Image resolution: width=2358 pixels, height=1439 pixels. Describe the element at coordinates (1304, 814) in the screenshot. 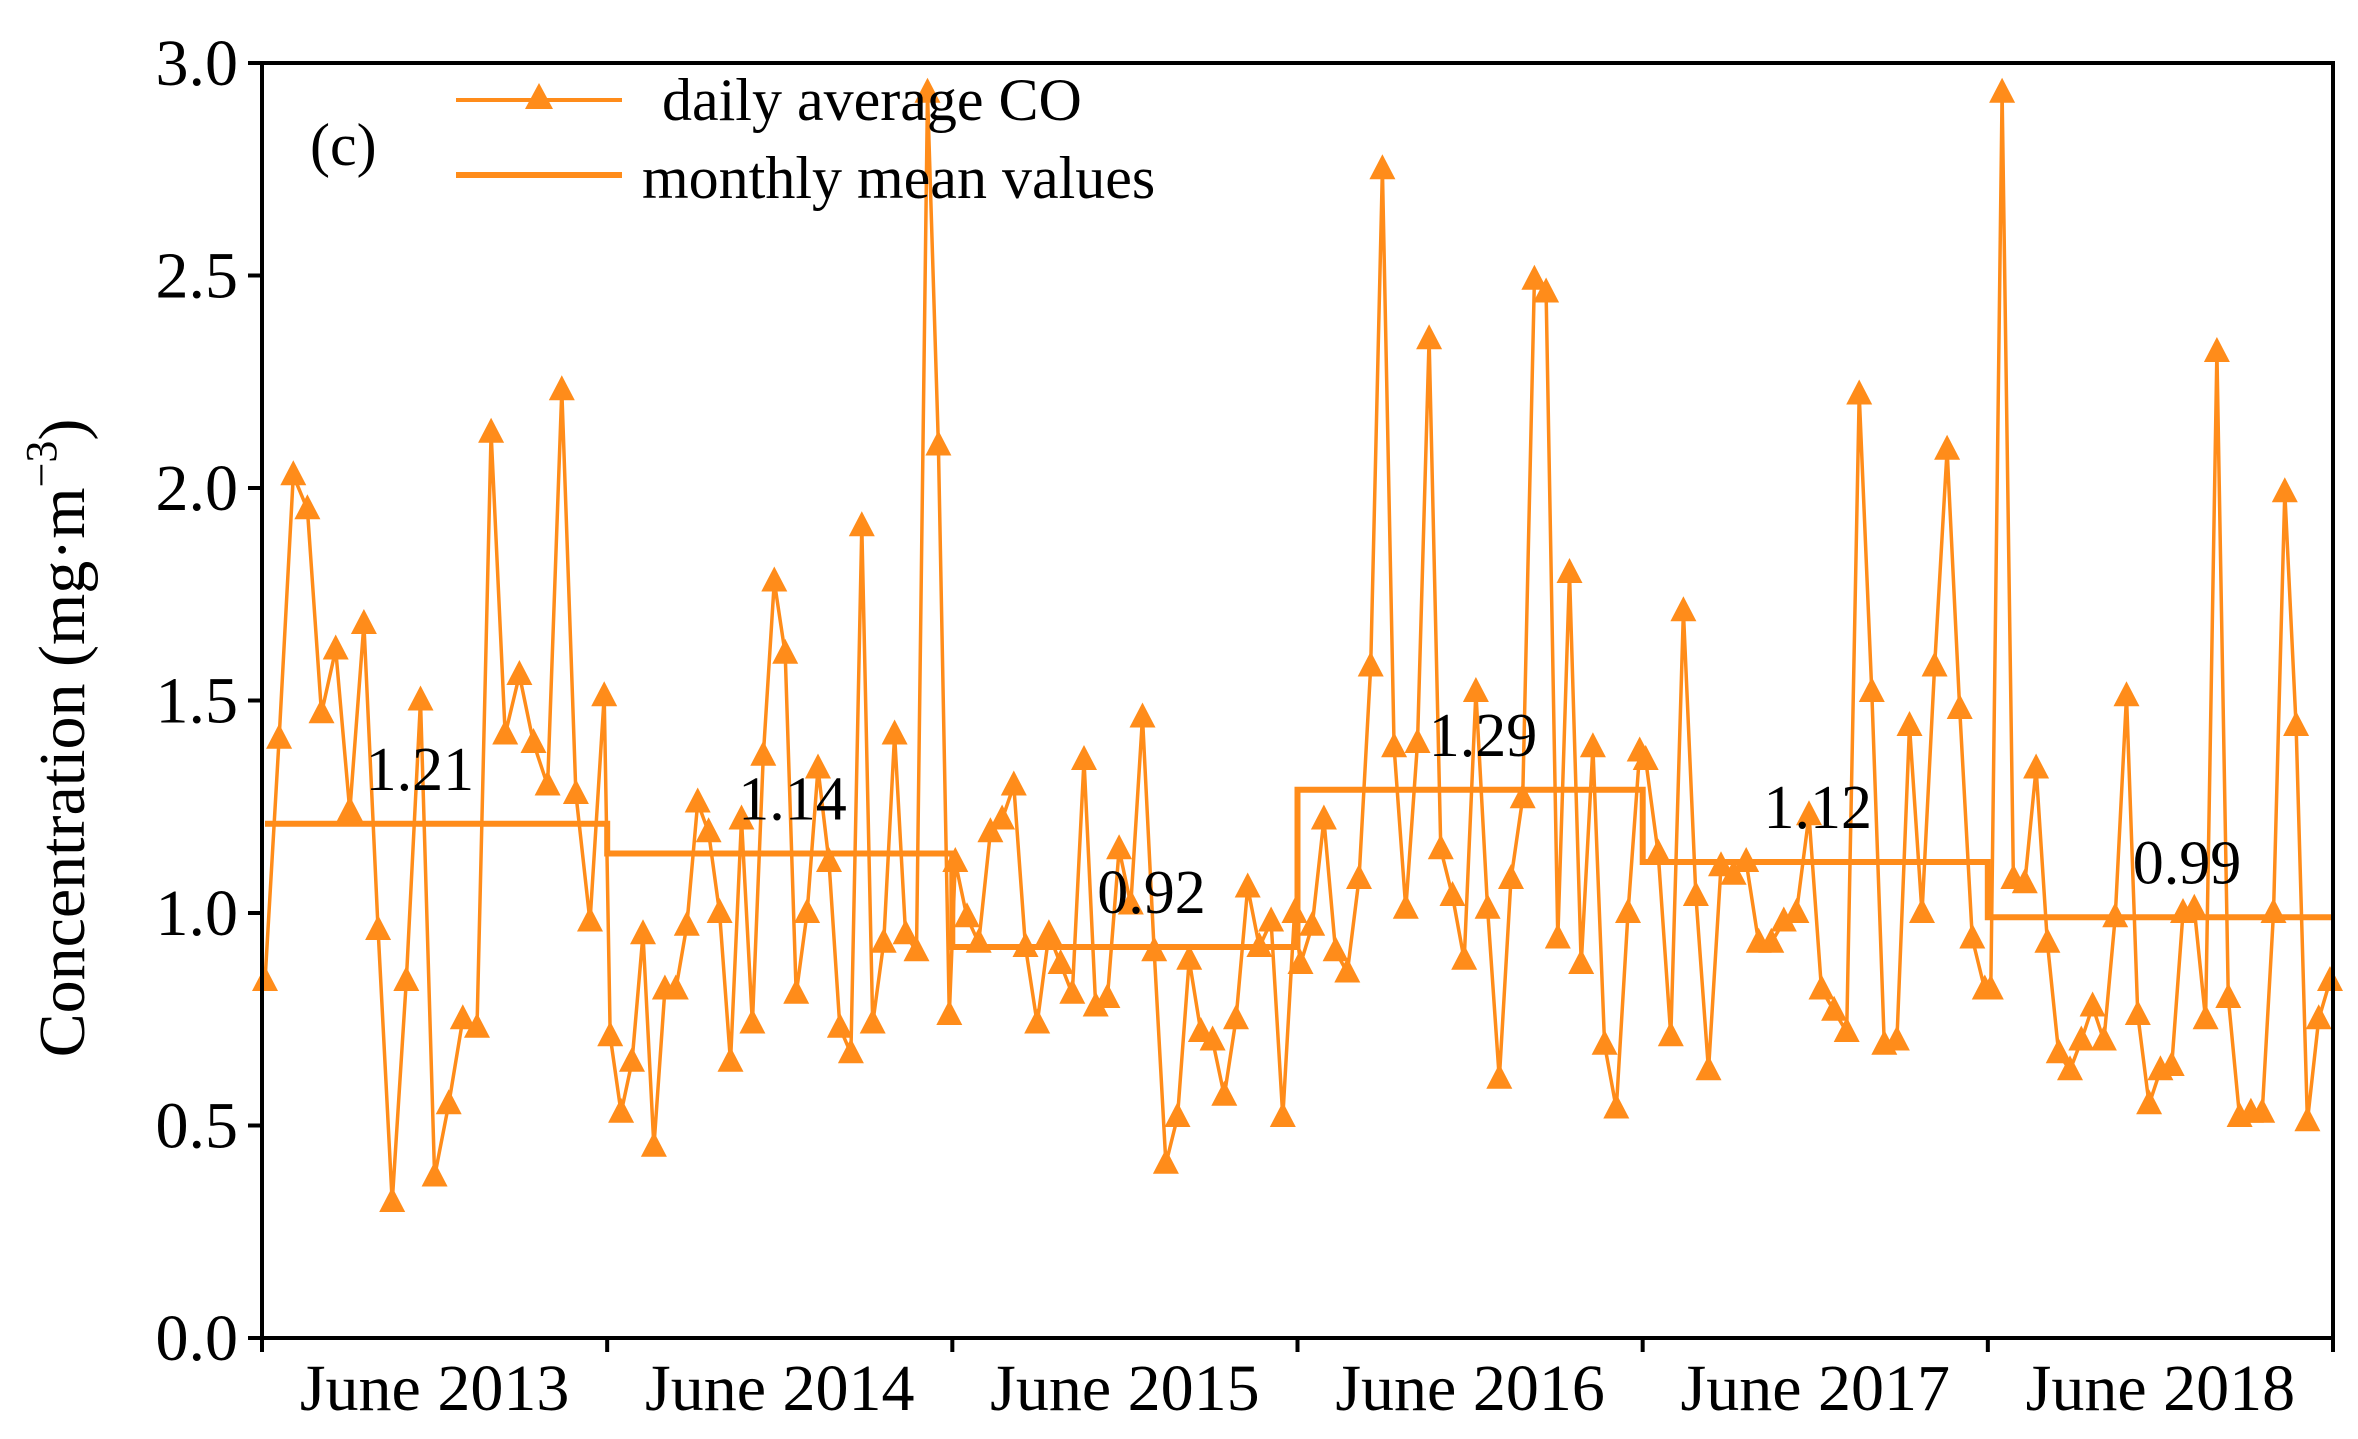

I see `mean-annotation-layer: 1.21 1.14 0.92 1.29 1.12 0.99` at that location.